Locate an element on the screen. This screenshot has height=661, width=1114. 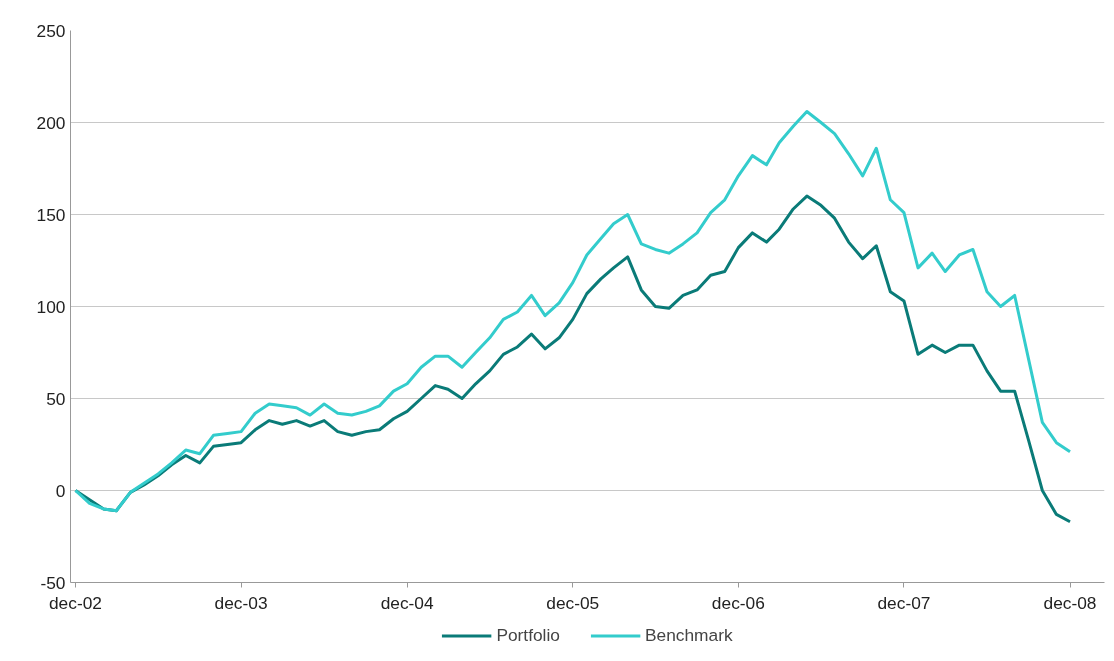
y-tick-label: 150 is located at coordinates (51, 214).